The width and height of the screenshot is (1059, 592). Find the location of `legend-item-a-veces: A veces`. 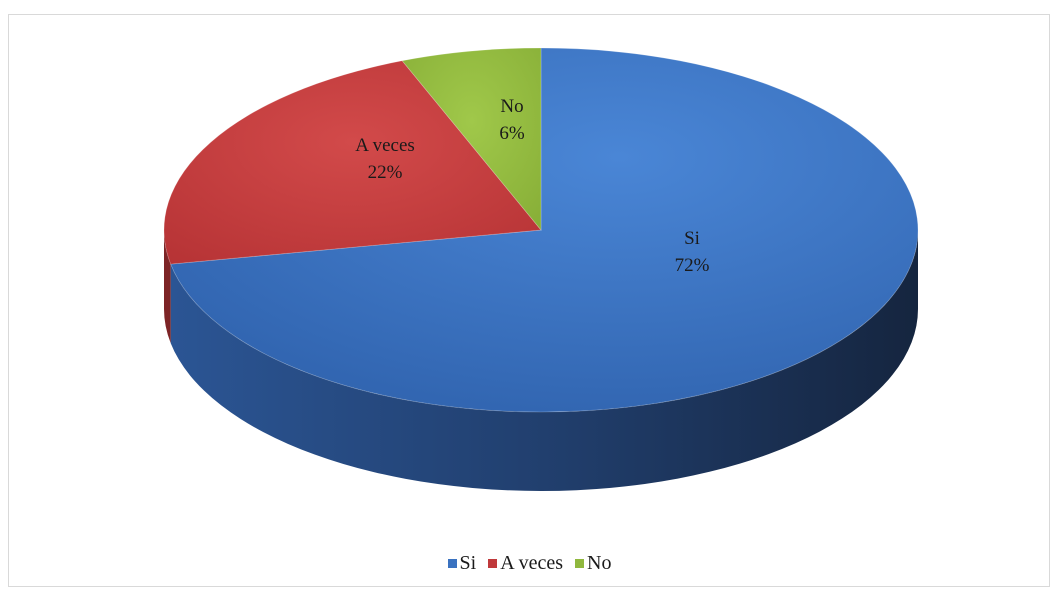

legend-item-a-veces: A veces is located at coordinates (525, 563).